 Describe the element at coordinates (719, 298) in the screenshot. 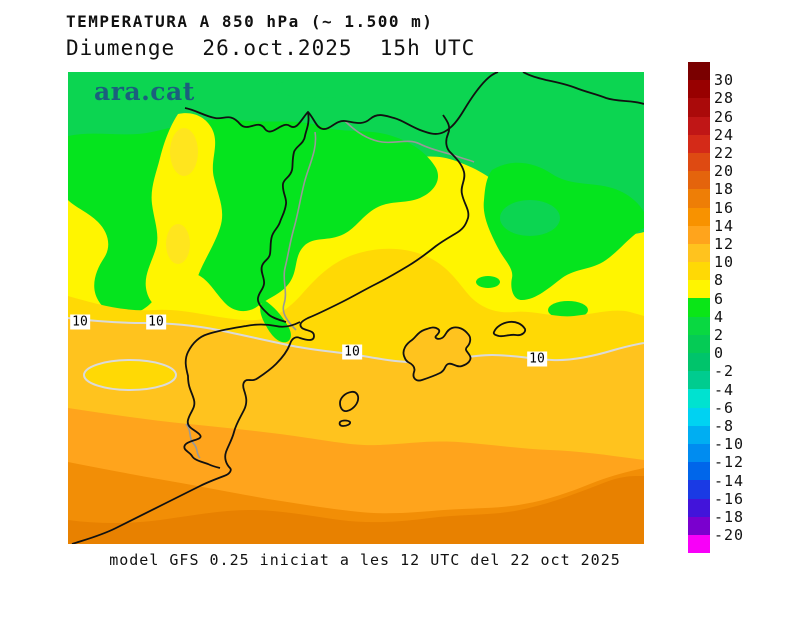

I see `colorbar-tick-label: 6` at that location.